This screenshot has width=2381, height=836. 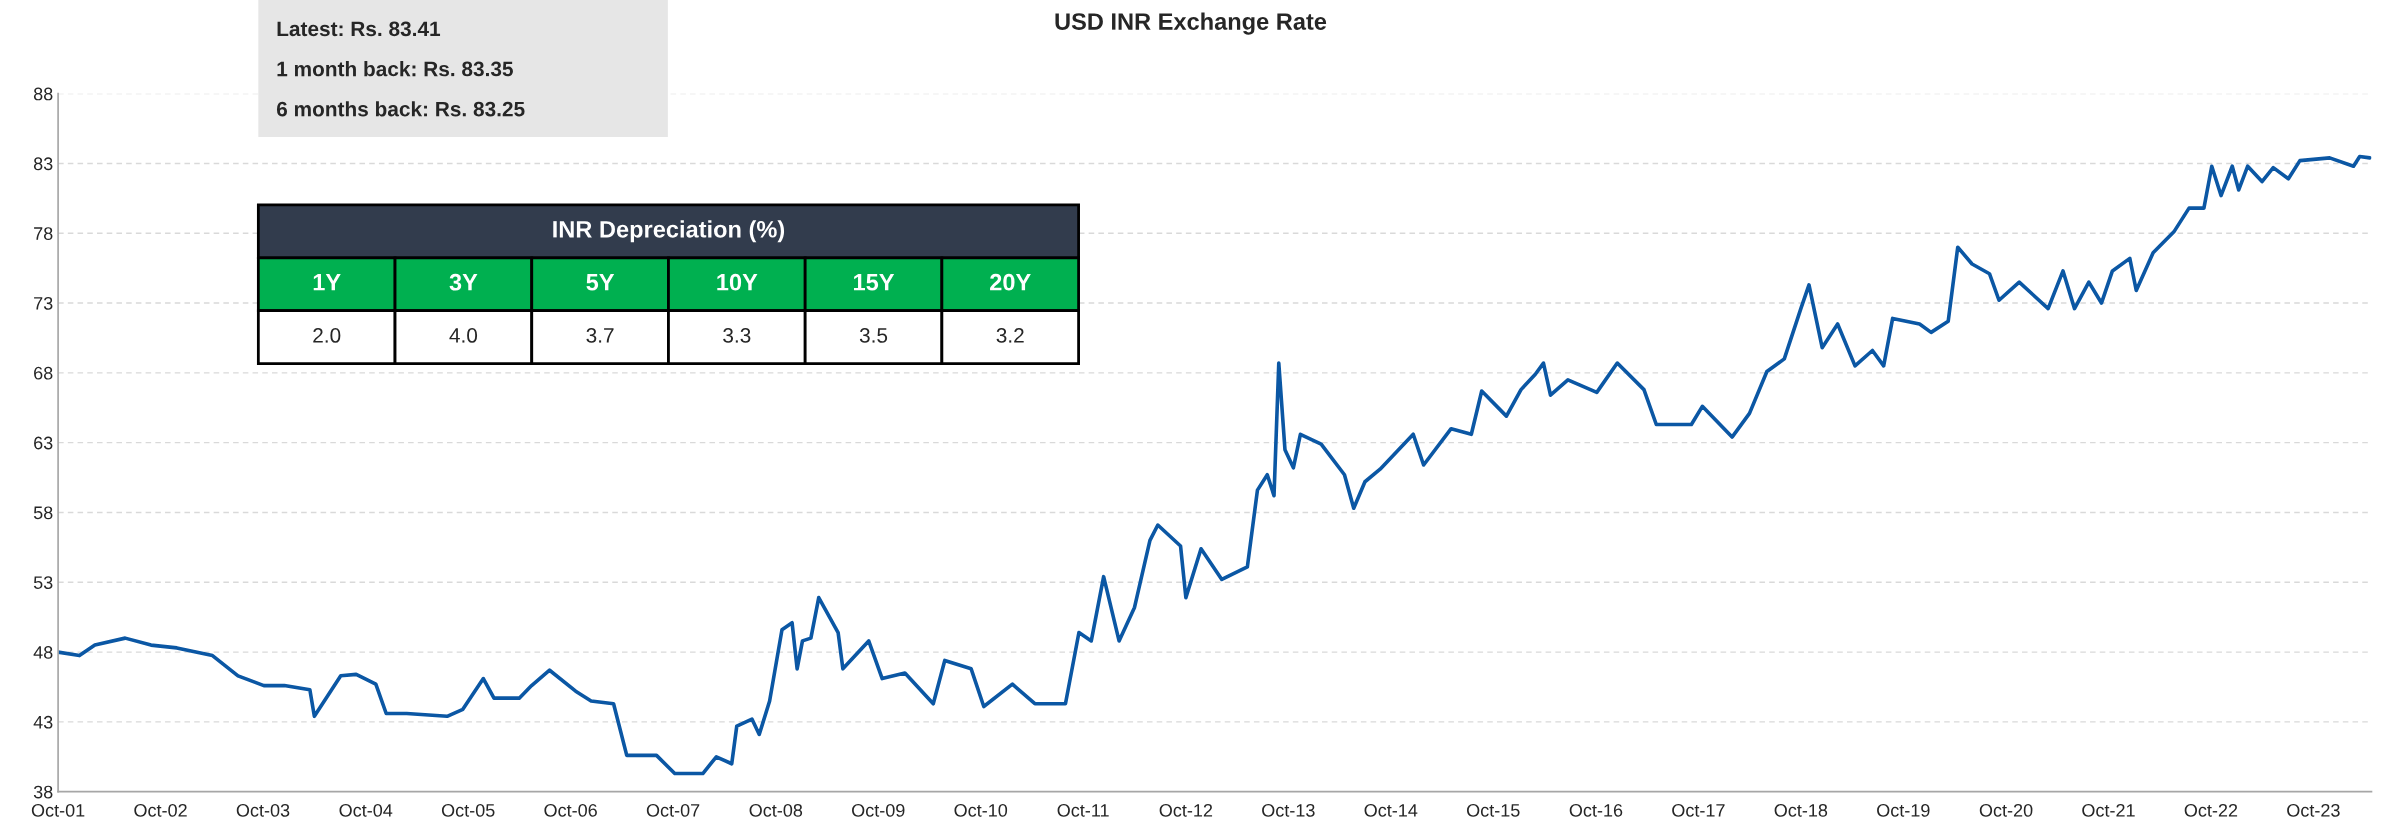 I want to click on x-tick-label: Oct-17, so click(x=1698, y=810).